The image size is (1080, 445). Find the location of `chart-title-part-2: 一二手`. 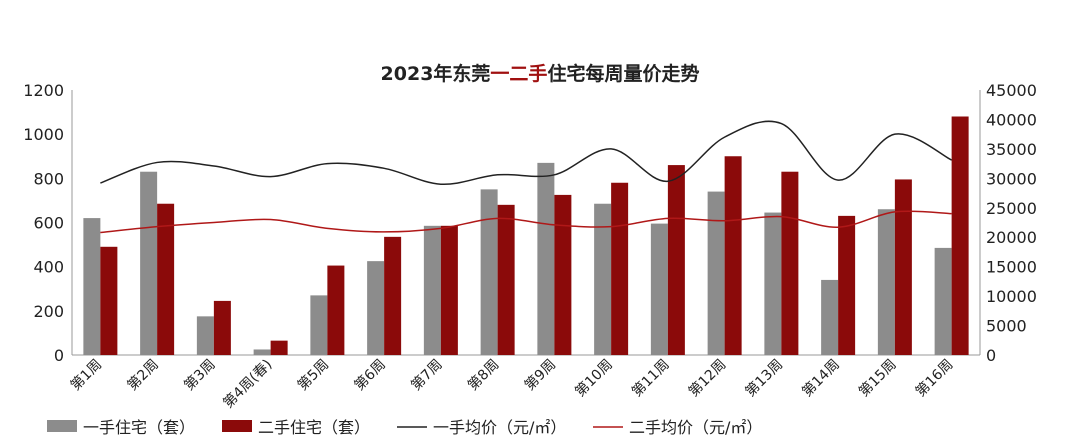

chart-title-part-2: 一二手 is located at coordinates (518, 73).